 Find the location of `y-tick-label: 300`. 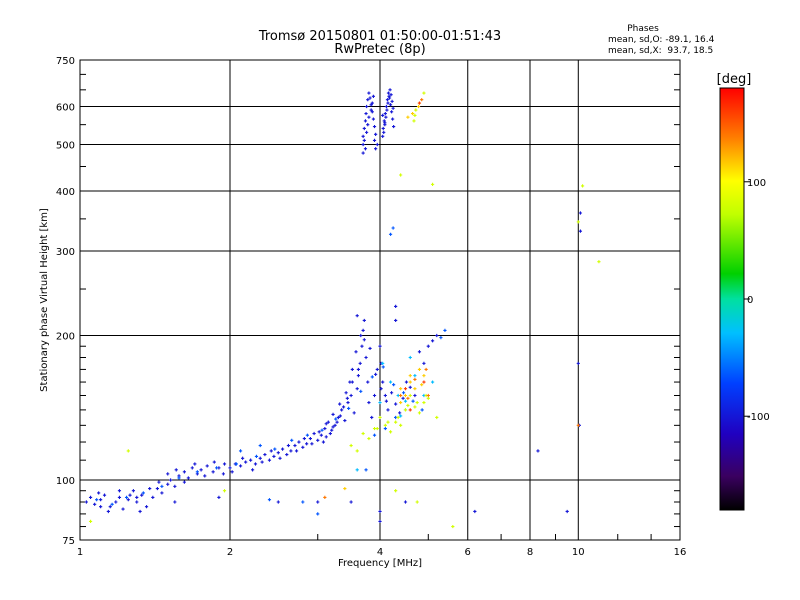

y-tick-label: 300 is located at coordinates (65, 252).